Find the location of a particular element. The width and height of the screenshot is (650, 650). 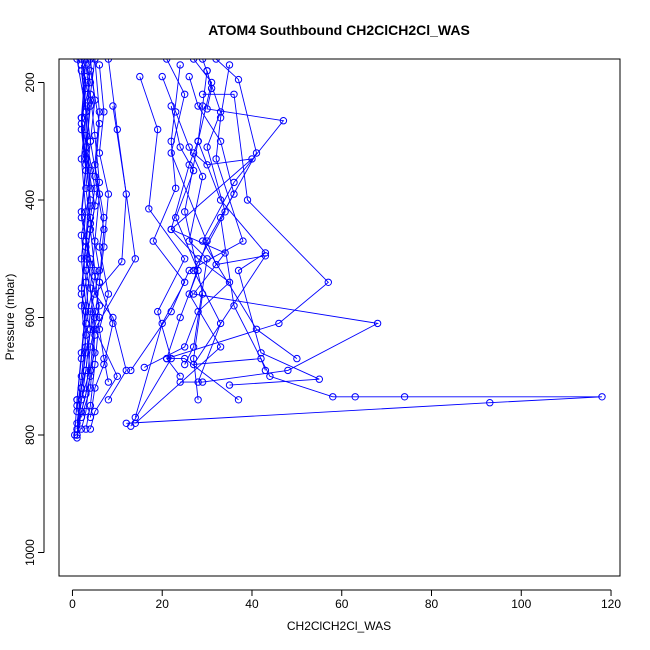

x-axis: 0 20 40 60 80 100 120 is located at coordinates (345, 600).